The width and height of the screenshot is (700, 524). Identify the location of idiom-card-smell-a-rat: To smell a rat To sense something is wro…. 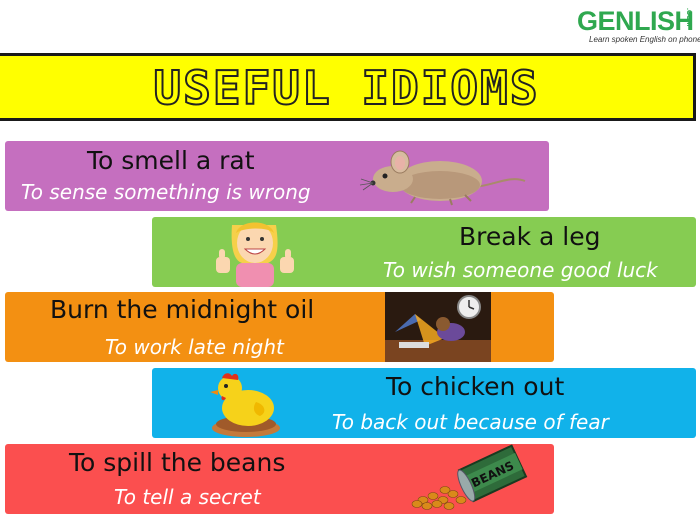
(277, 176).